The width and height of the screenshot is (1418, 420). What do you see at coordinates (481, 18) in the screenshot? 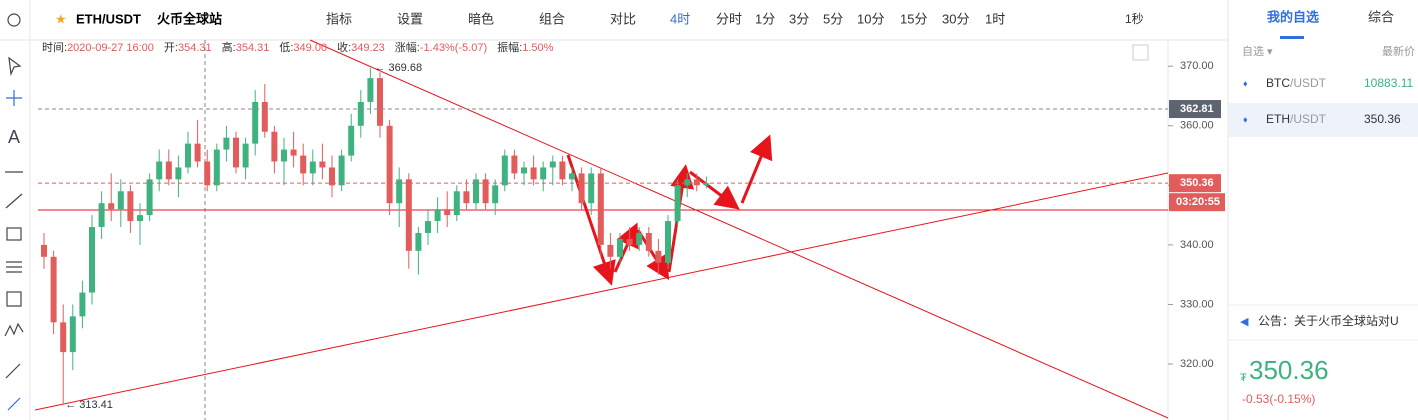
I see `tool-button: 暗色` at bounding box center [481, 18].